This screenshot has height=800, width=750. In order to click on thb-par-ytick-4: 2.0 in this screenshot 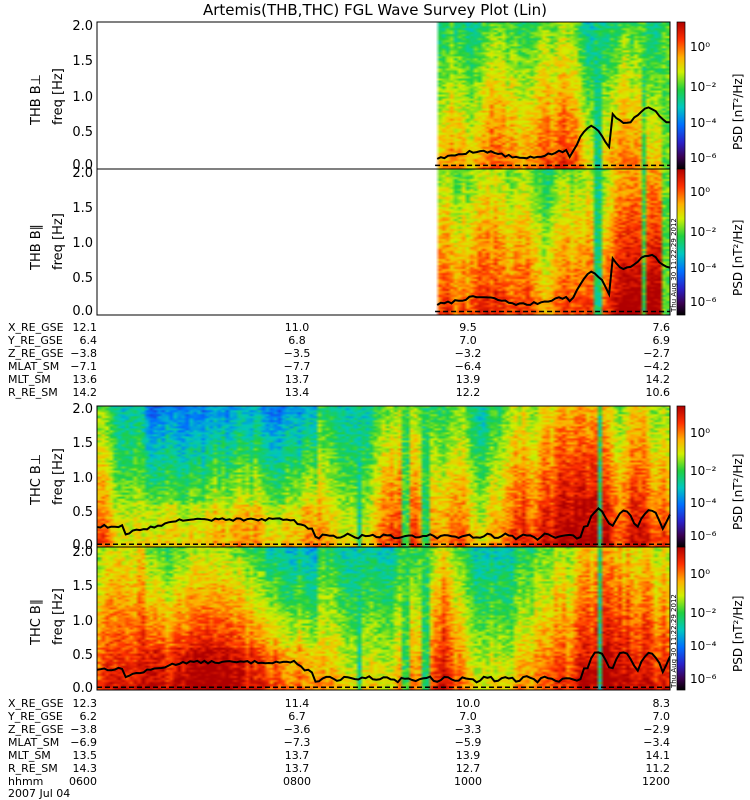, I will do `click(82, 173)`.